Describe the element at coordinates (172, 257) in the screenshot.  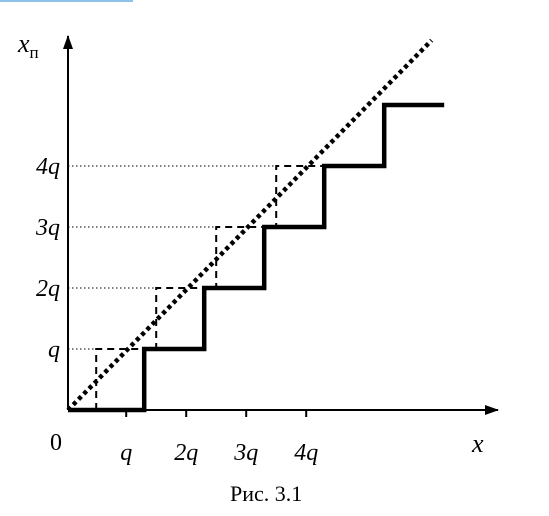
I see `dotted-guide-lines` at that location.